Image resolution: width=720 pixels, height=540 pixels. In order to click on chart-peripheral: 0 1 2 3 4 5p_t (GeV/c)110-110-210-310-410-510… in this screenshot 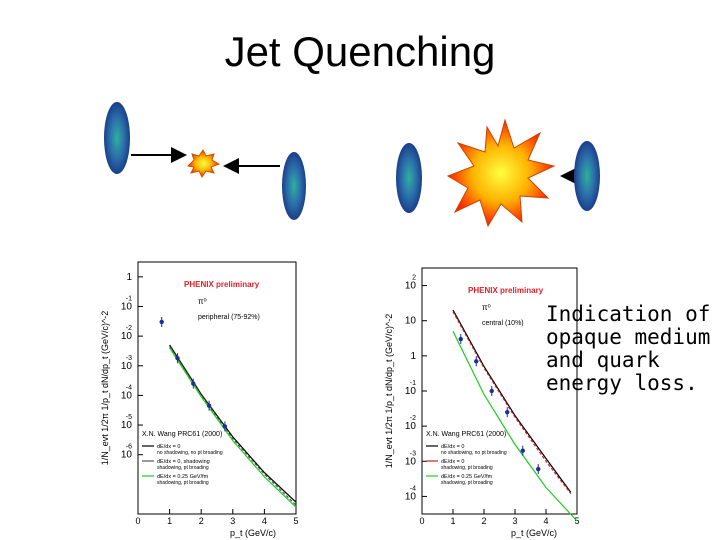, I will do `click(199, 399)`.